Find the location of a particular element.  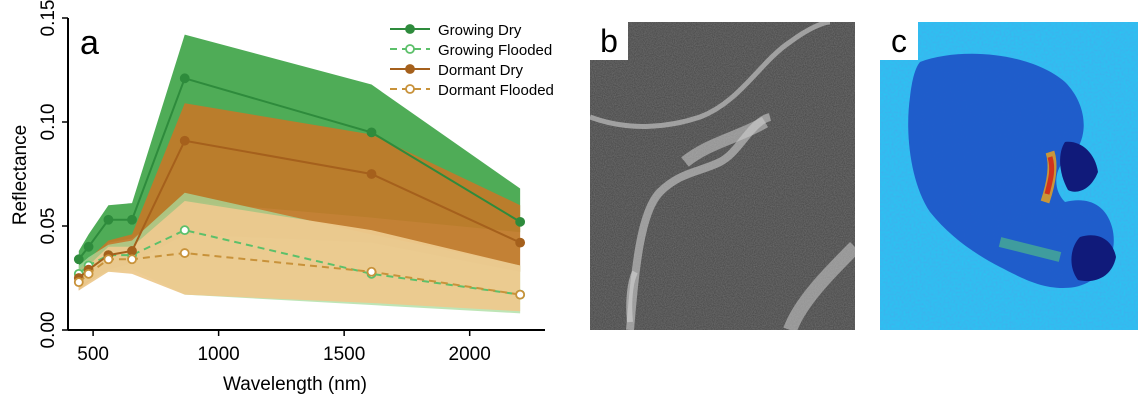

x-tick-label-2000: 2000 is located at coordinates (470, 354).